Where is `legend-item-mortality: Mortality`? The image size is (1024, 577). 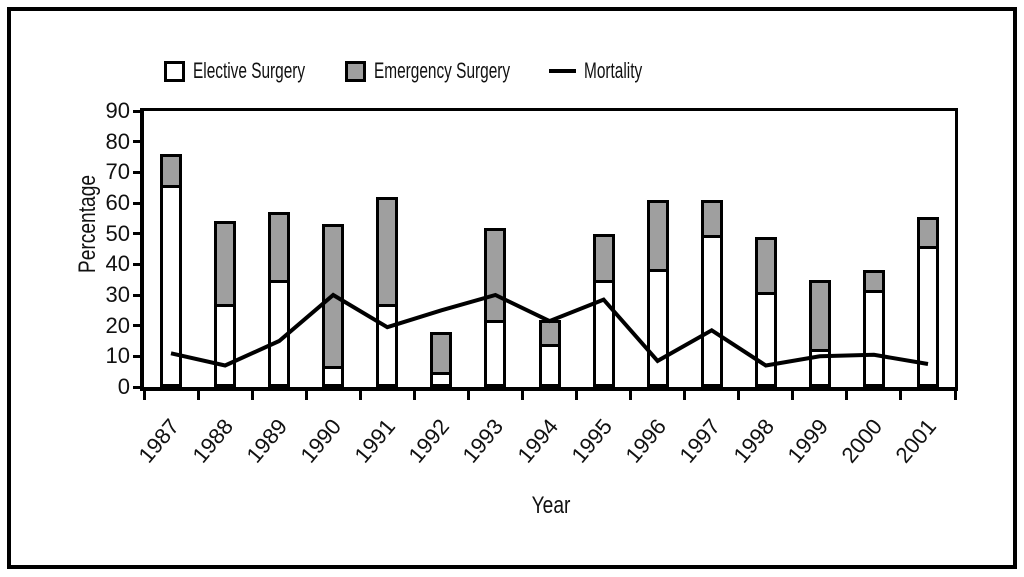 legend-item-mortality: Mortality is located at coordinates (608, 71).